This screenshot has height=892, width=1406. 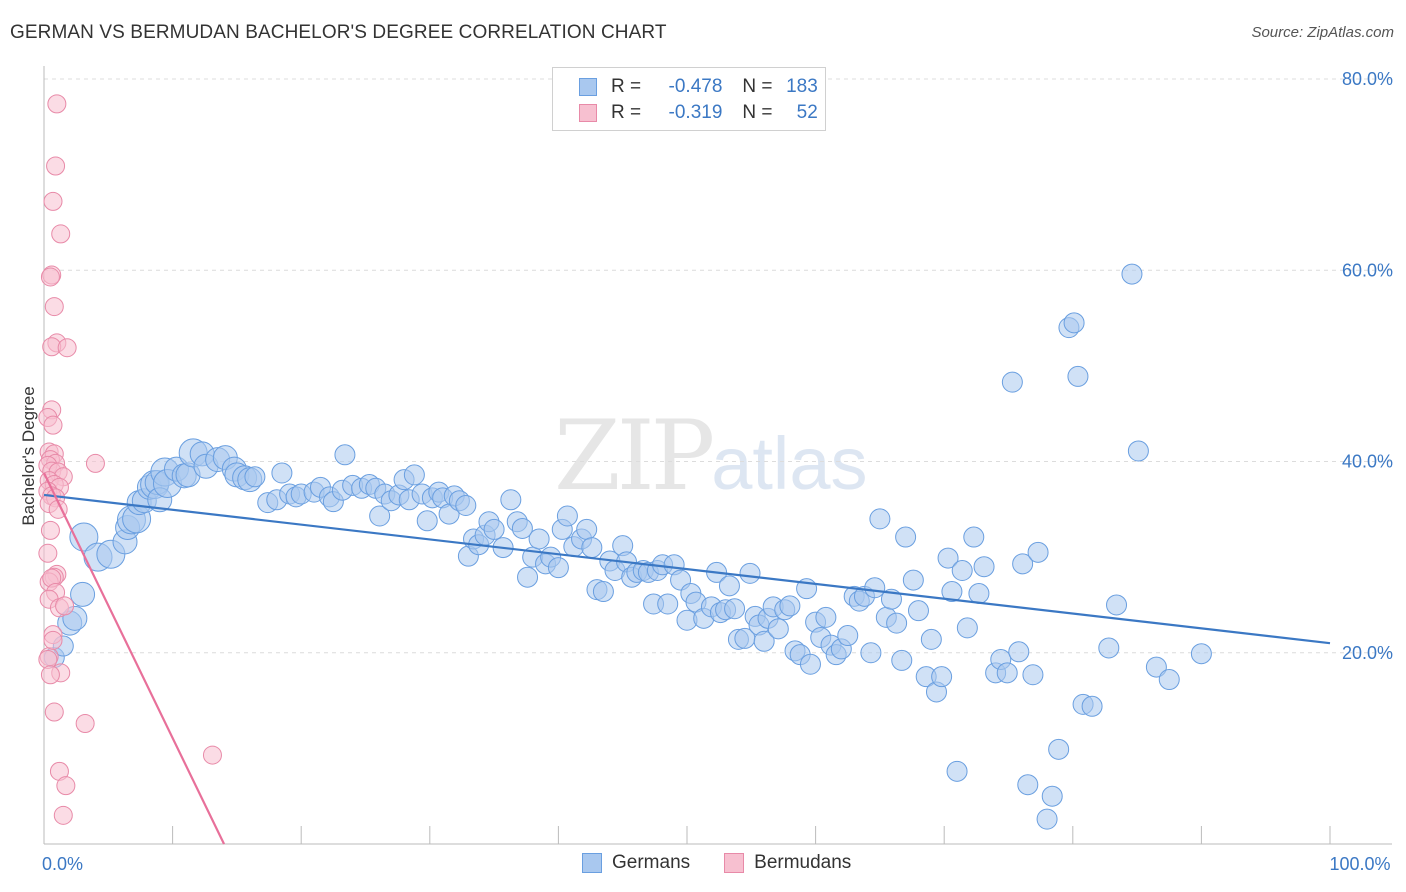 I want to click on series-label-bermudans: Bermudans, so click(x=803, y=862).